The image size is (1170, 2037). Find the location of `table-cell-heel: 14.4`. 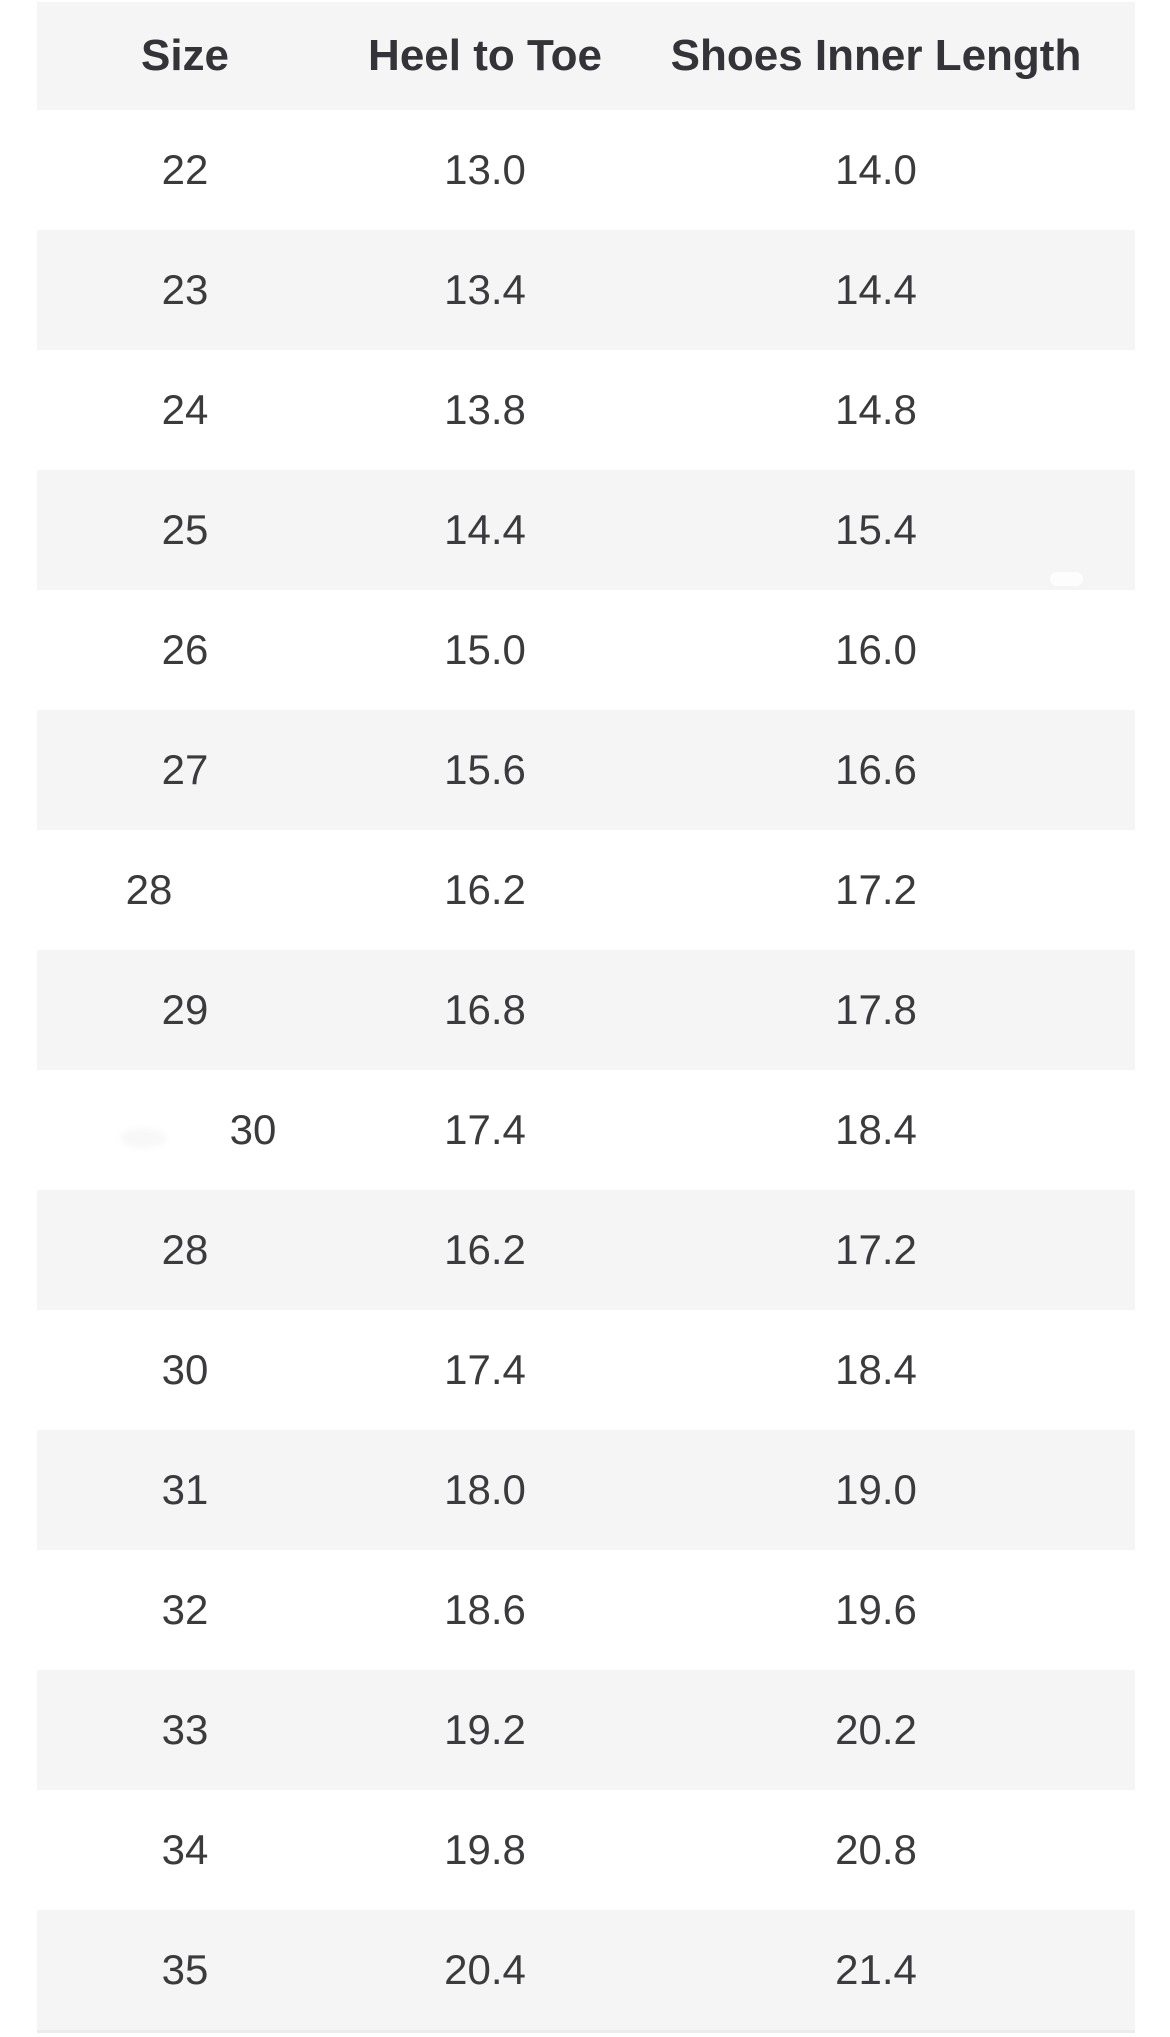

table-cell-heel: 14.4 is located at coordinates (485, 530).